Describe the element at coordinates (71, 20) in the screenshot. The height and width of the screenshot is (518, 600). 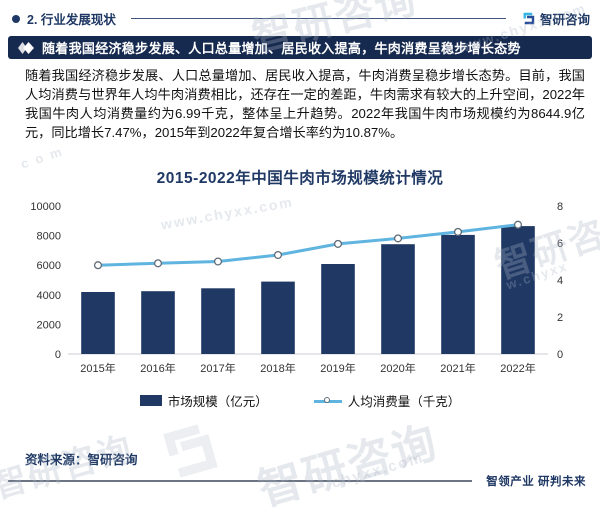
I see `section-title: 2. 行业发展现状` at that location.